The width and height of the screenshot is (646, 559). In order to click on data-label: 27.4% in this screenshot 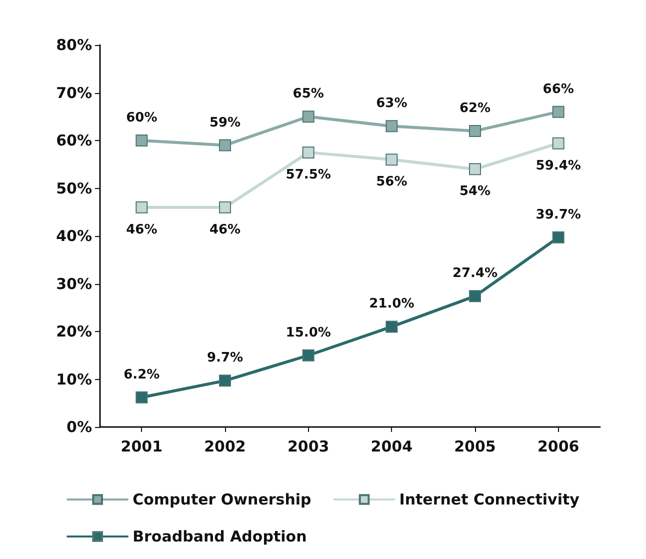, I will do `click(475, 274)`.